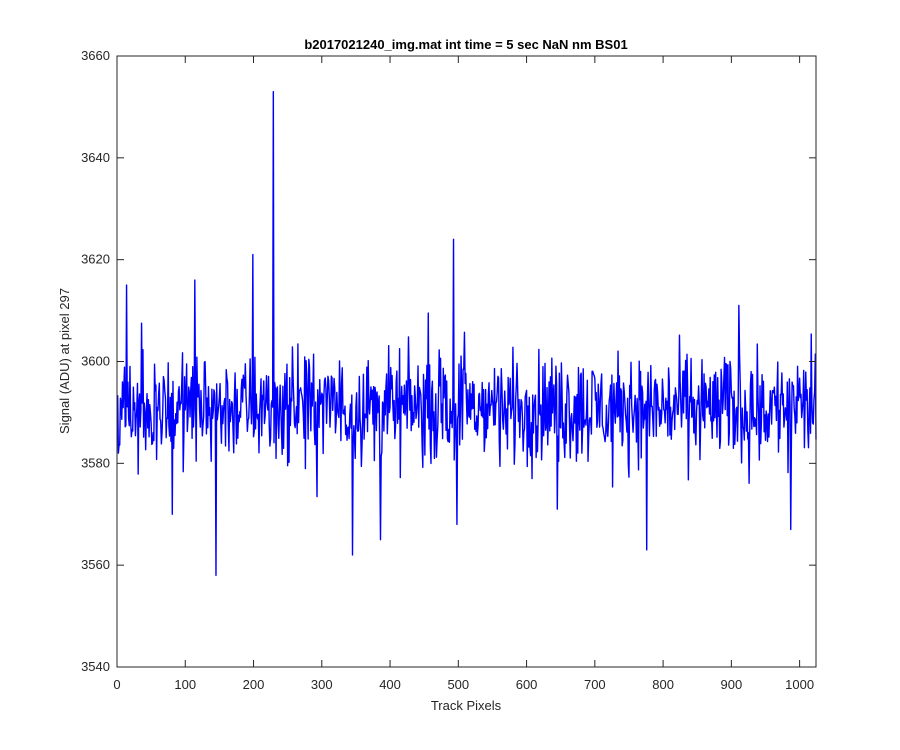 The image size is (900, 750). Describe the element at coordinates (116, 684) in the screenshot. I see `x-tick-label: 0` at that location.